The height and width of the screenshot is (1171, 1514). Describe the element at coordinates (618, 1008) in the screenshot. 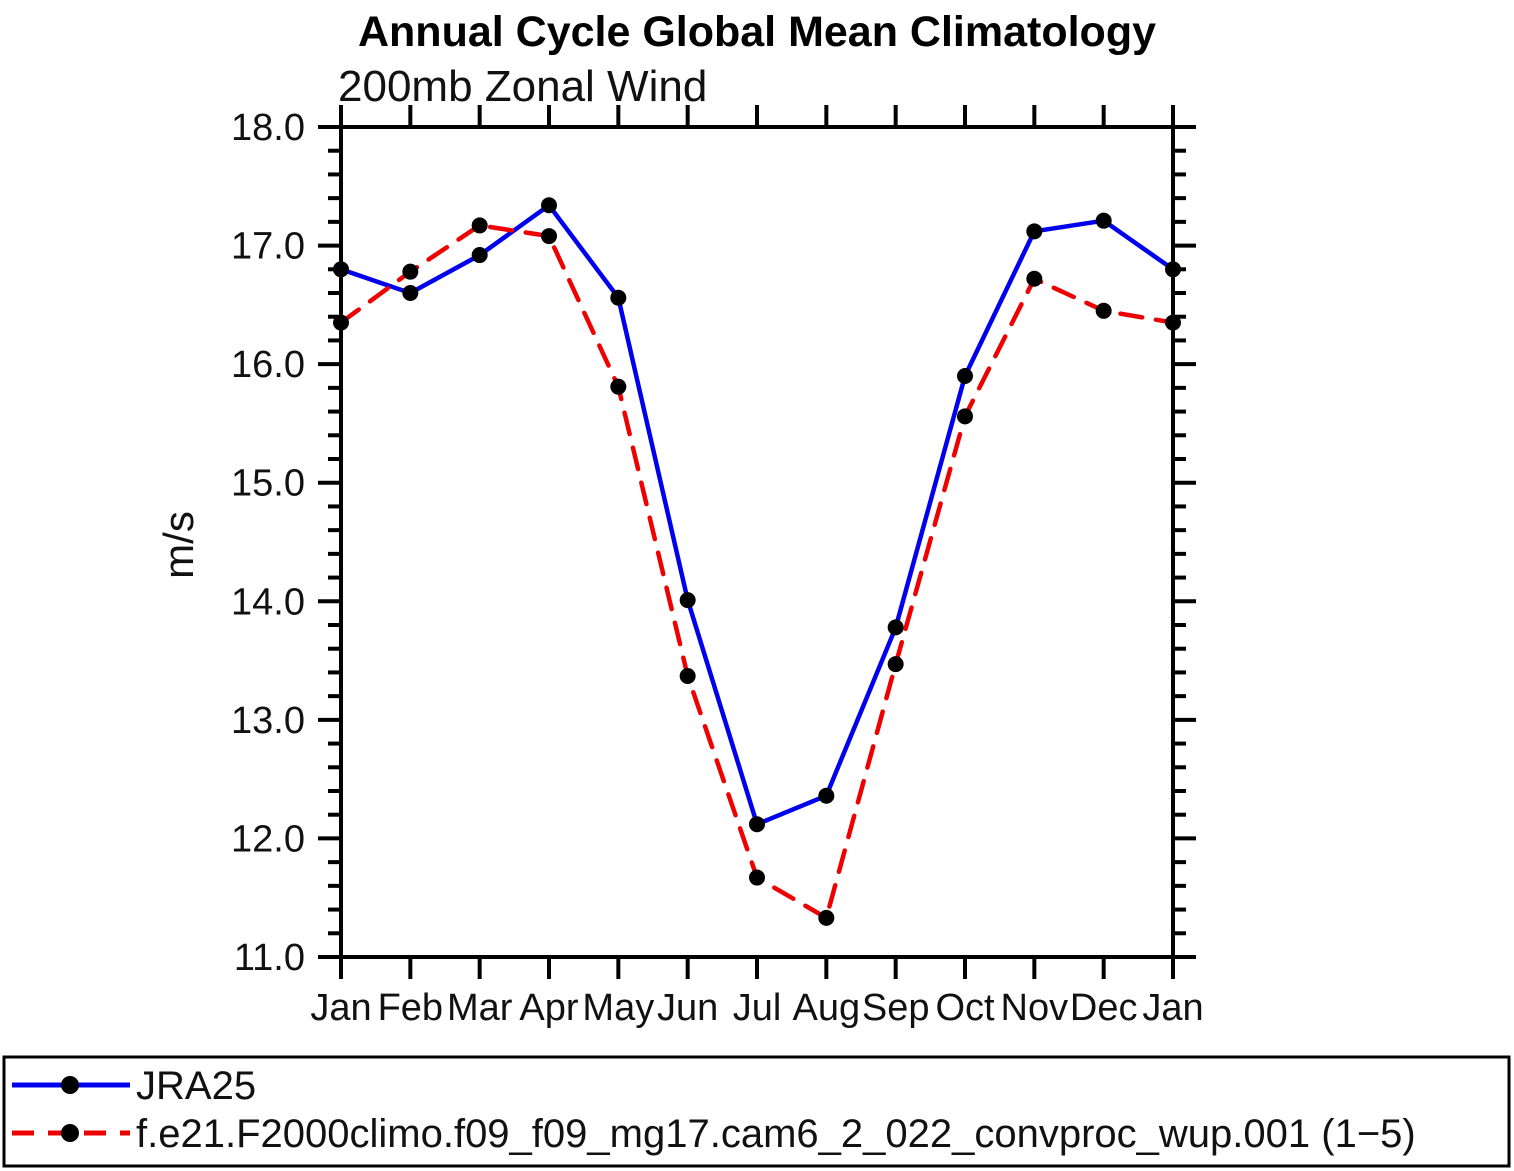

I see `x-tick-label: May` at that location.